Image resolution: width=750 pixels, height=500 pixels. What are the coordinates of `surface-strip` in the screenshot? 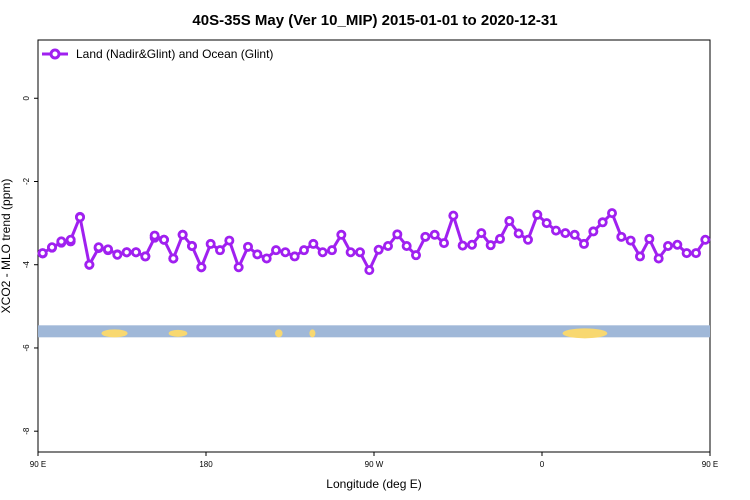 It's located at (374, 332).